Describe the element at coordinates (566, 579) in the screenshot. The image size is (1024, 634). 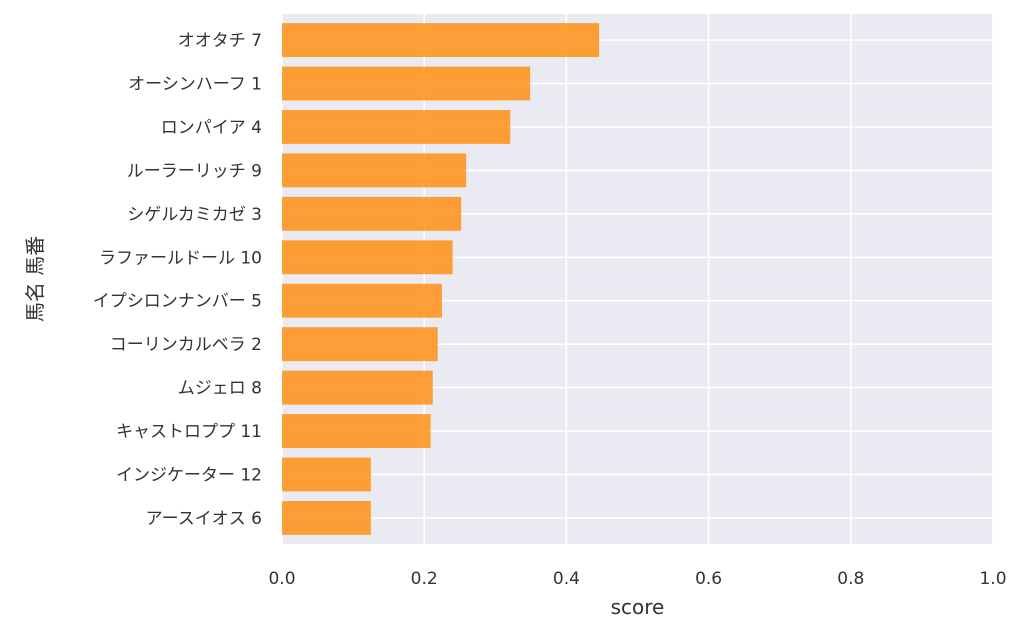
I see `x-tick-label: 0.4` at that location.